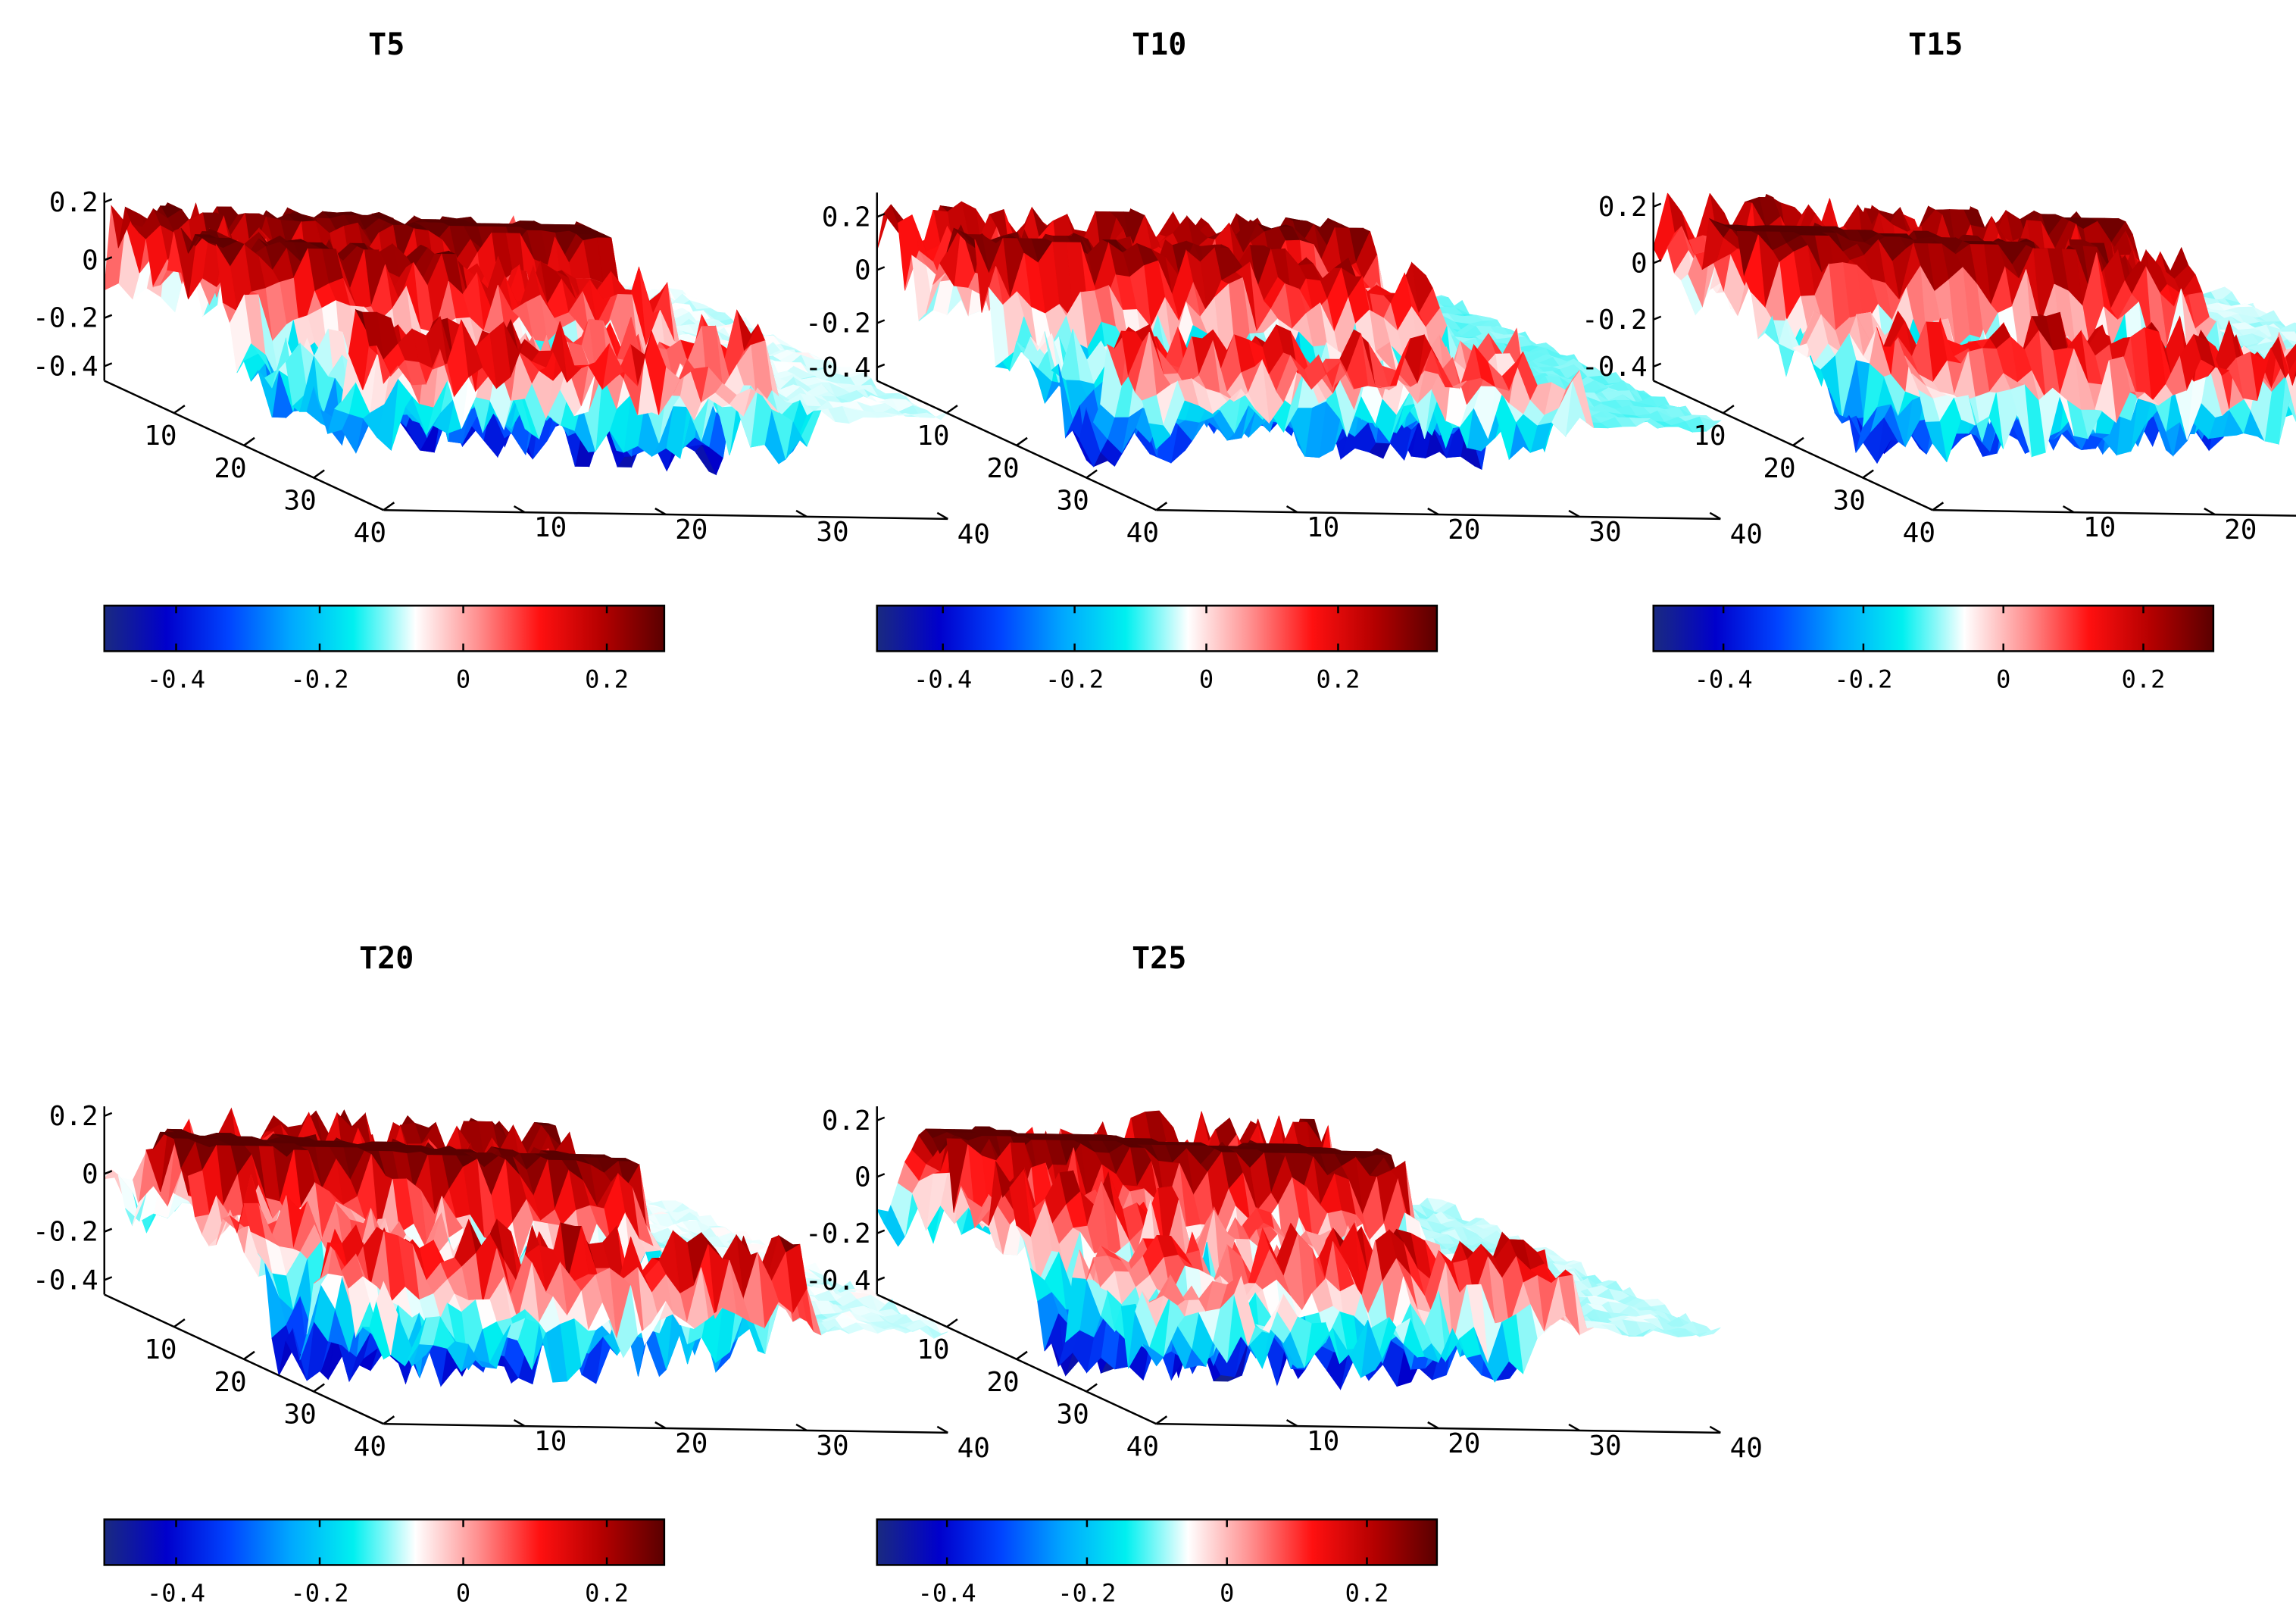  What do you see at coordinates (1159, 44) in the screenshot?
I see `subplot-title: T10` at bounding box center [1159, 44].